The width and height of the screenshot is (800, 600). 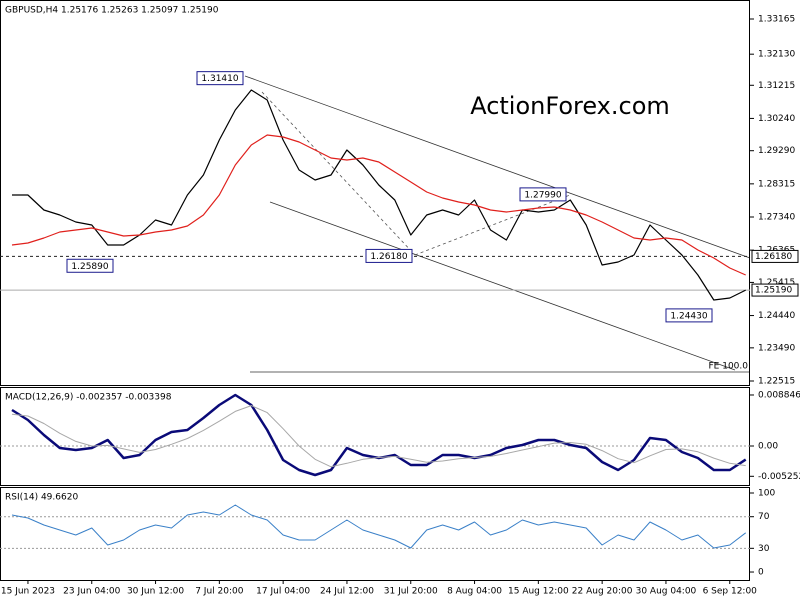 I want to click on x-tick-label: 17 Jul 04:00, so click(x=283, y=592).